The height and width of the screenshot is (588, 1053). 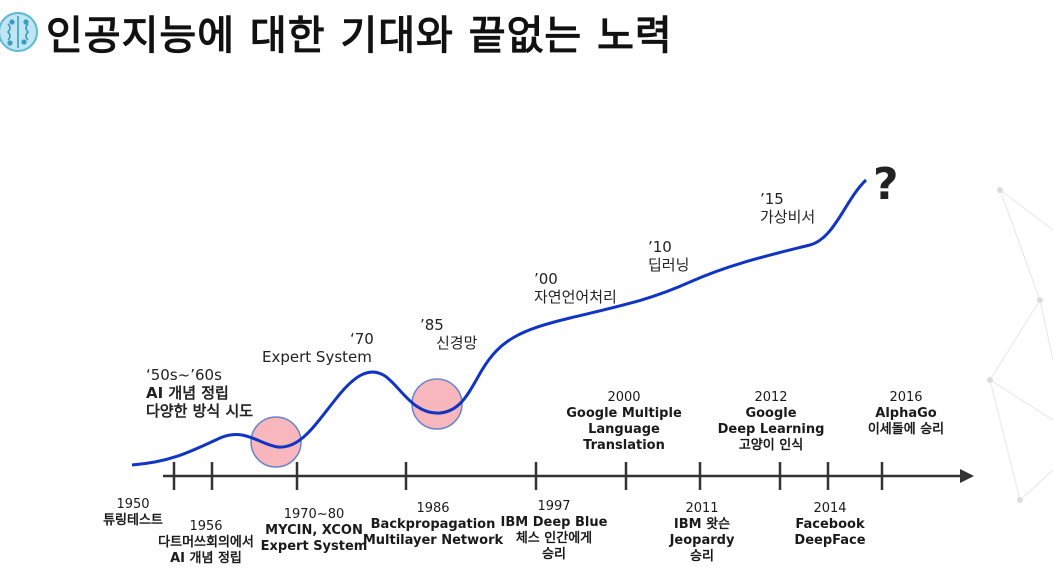 I want to click on label-50s-60s: ‘50s~’60s AI 개념 정립 다양한 방식 시도, so click(x=200, y=393).